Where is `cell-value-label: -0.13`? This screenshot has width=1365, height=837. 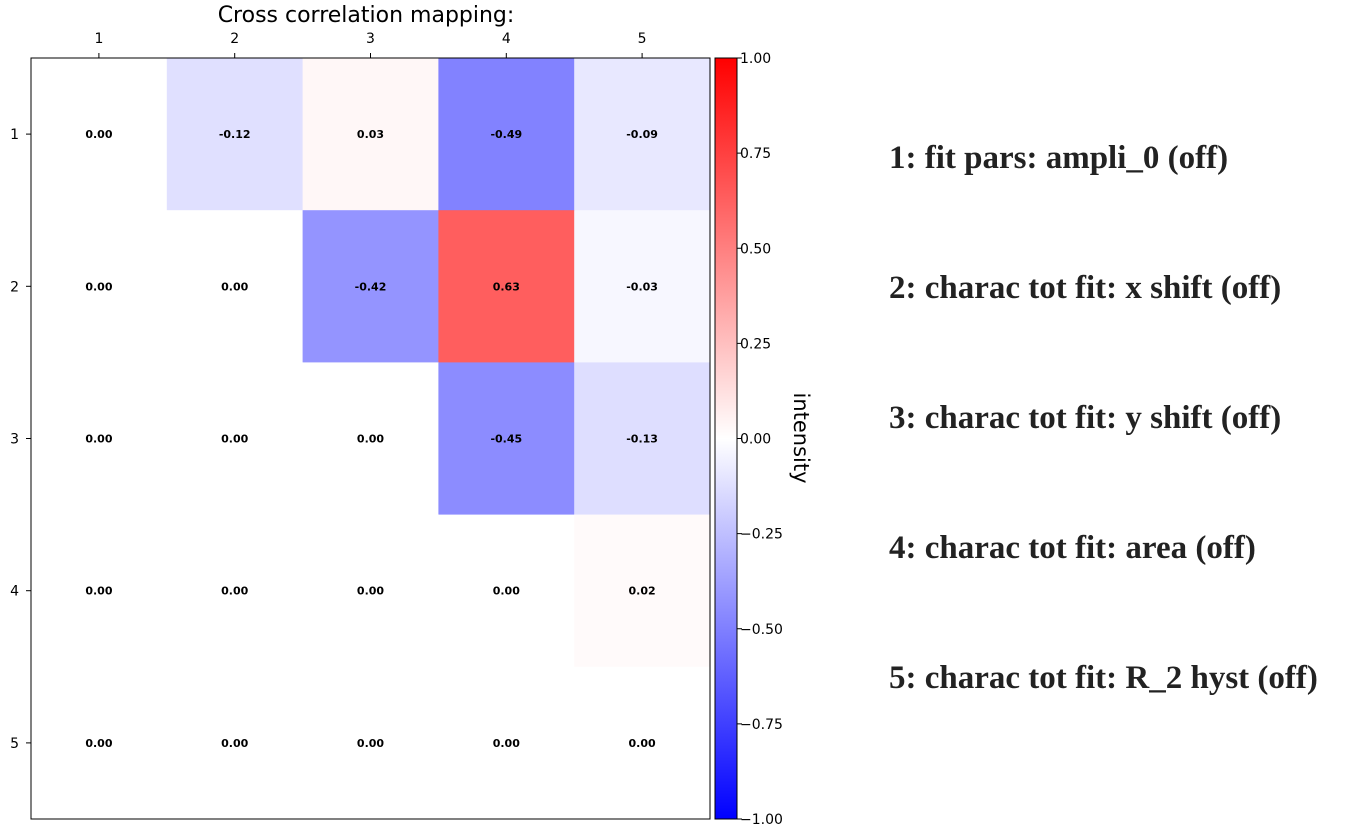
cell-value-label: -0.13 is located at coordinates (642, 439).